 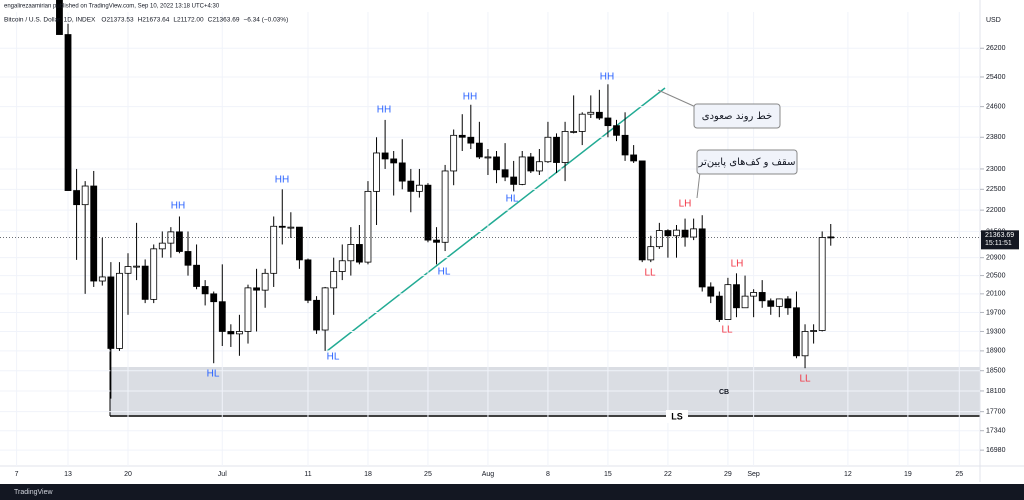 I want to click on last-price-box, so click(x=1000, y=240).